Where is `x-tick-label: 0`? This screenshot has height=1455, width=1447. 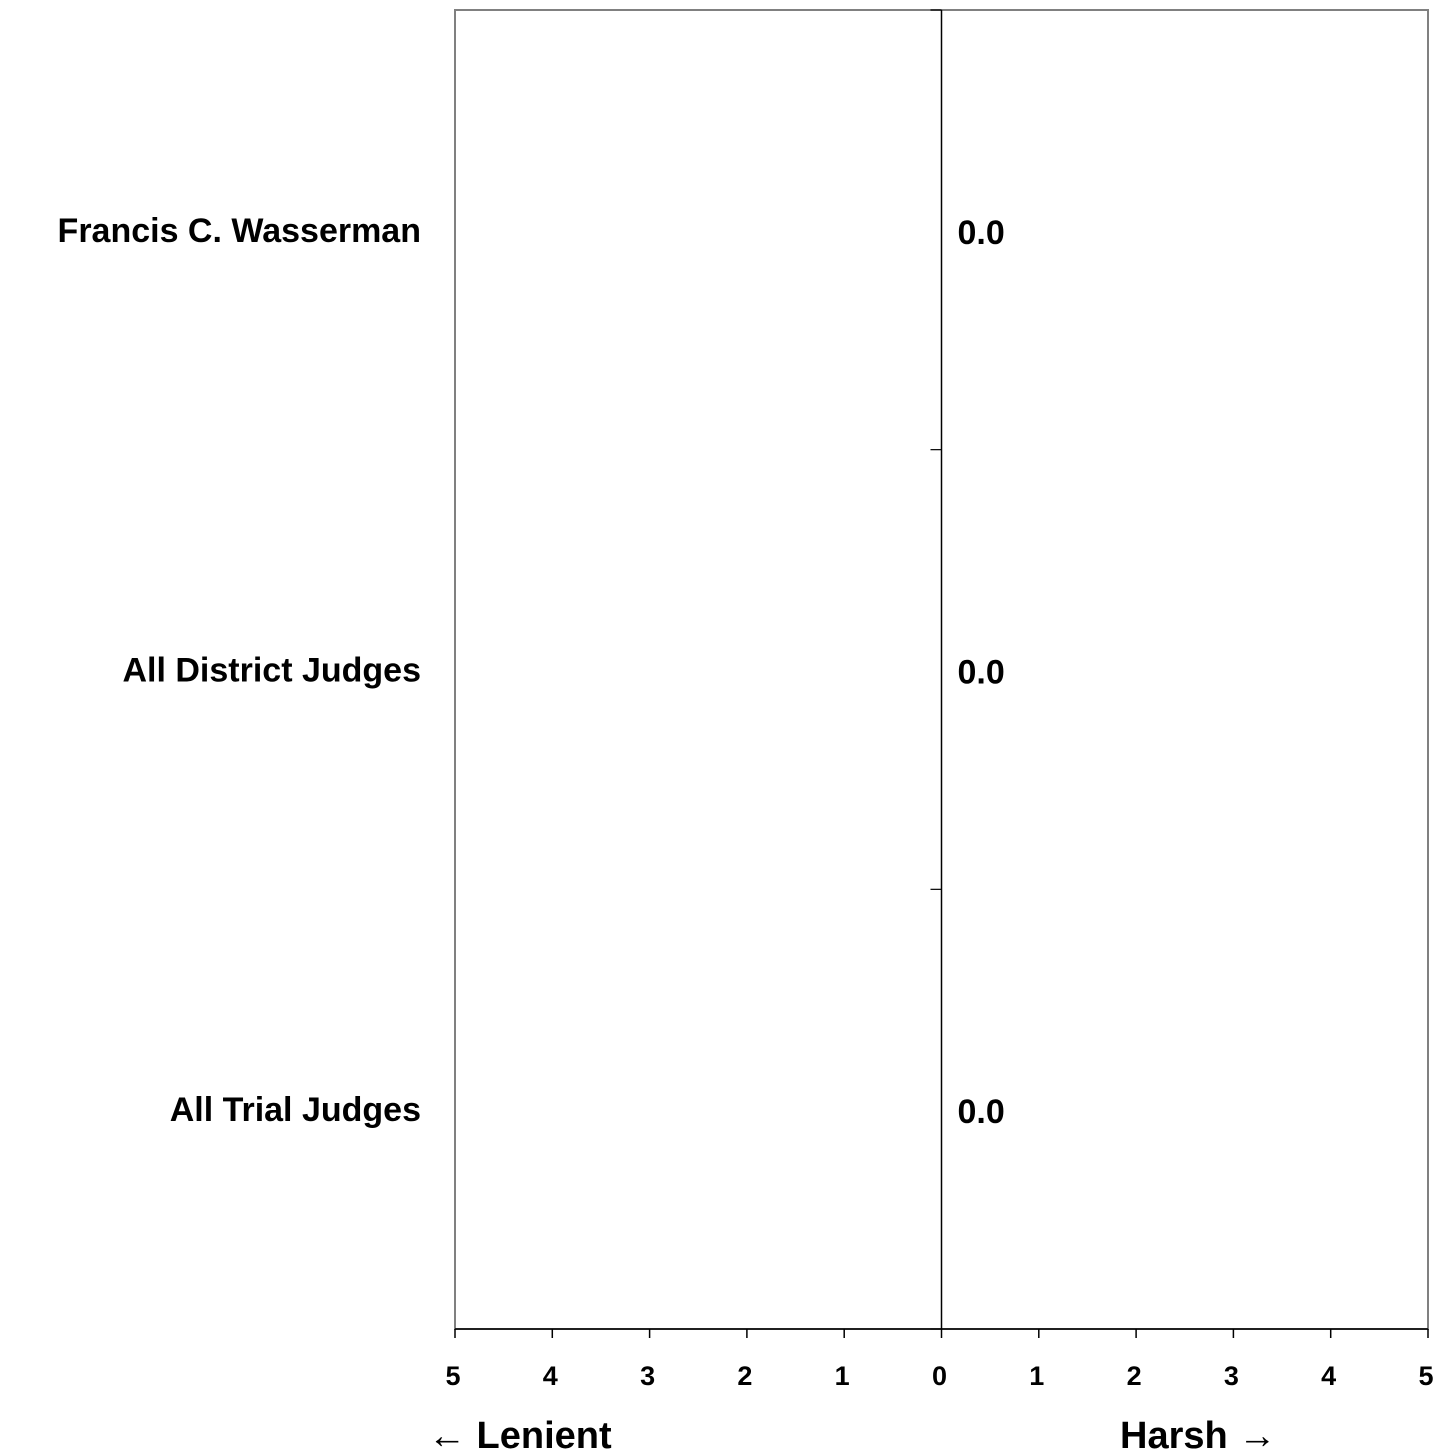
x-tick-label: 0 is located at coordinates (939, 1376).